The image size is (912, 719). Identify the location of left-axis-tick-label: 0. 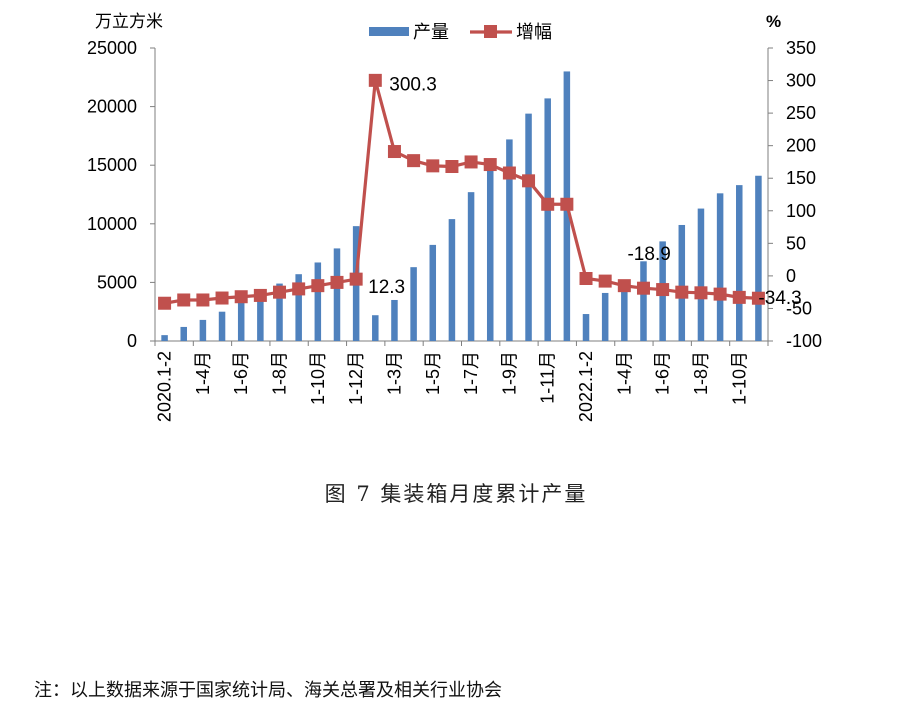
(132, 341).